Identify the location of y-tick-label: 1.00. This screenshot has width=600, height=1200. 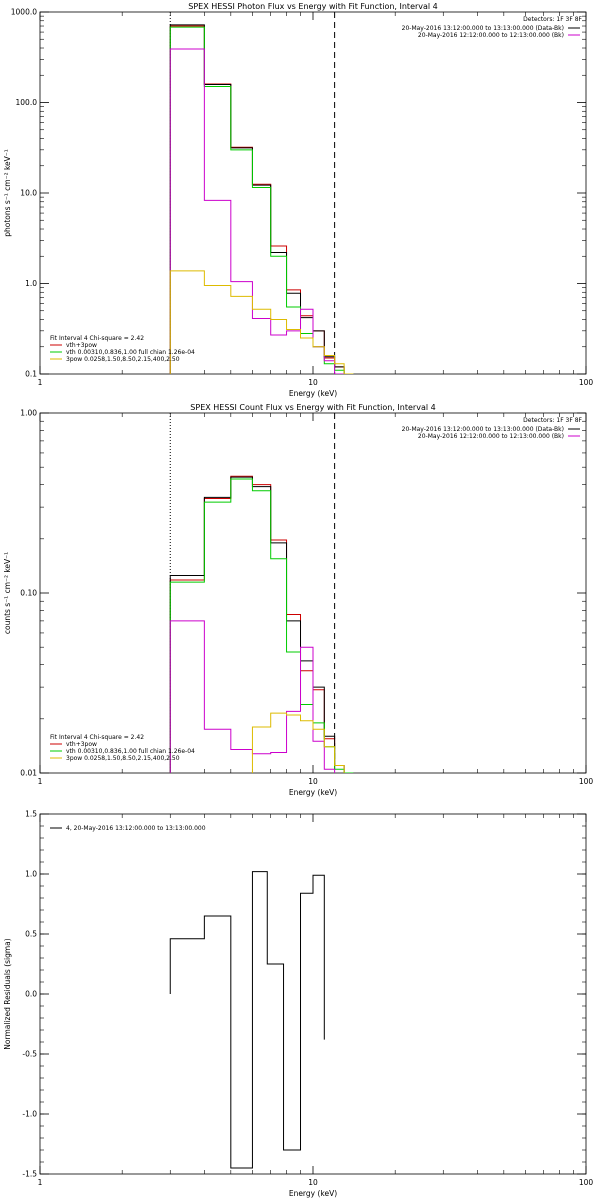
(28, 413).